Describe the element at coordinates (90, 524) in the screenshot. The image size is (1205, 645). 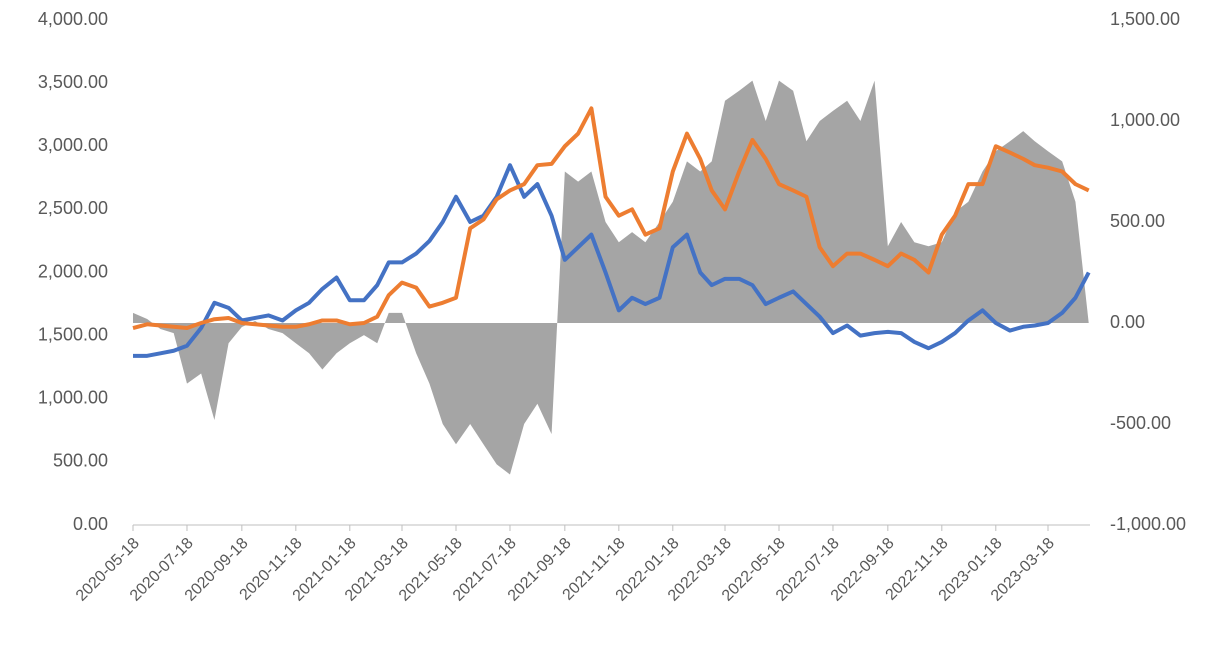
I see `y-tick-label: 0.00` at that location.